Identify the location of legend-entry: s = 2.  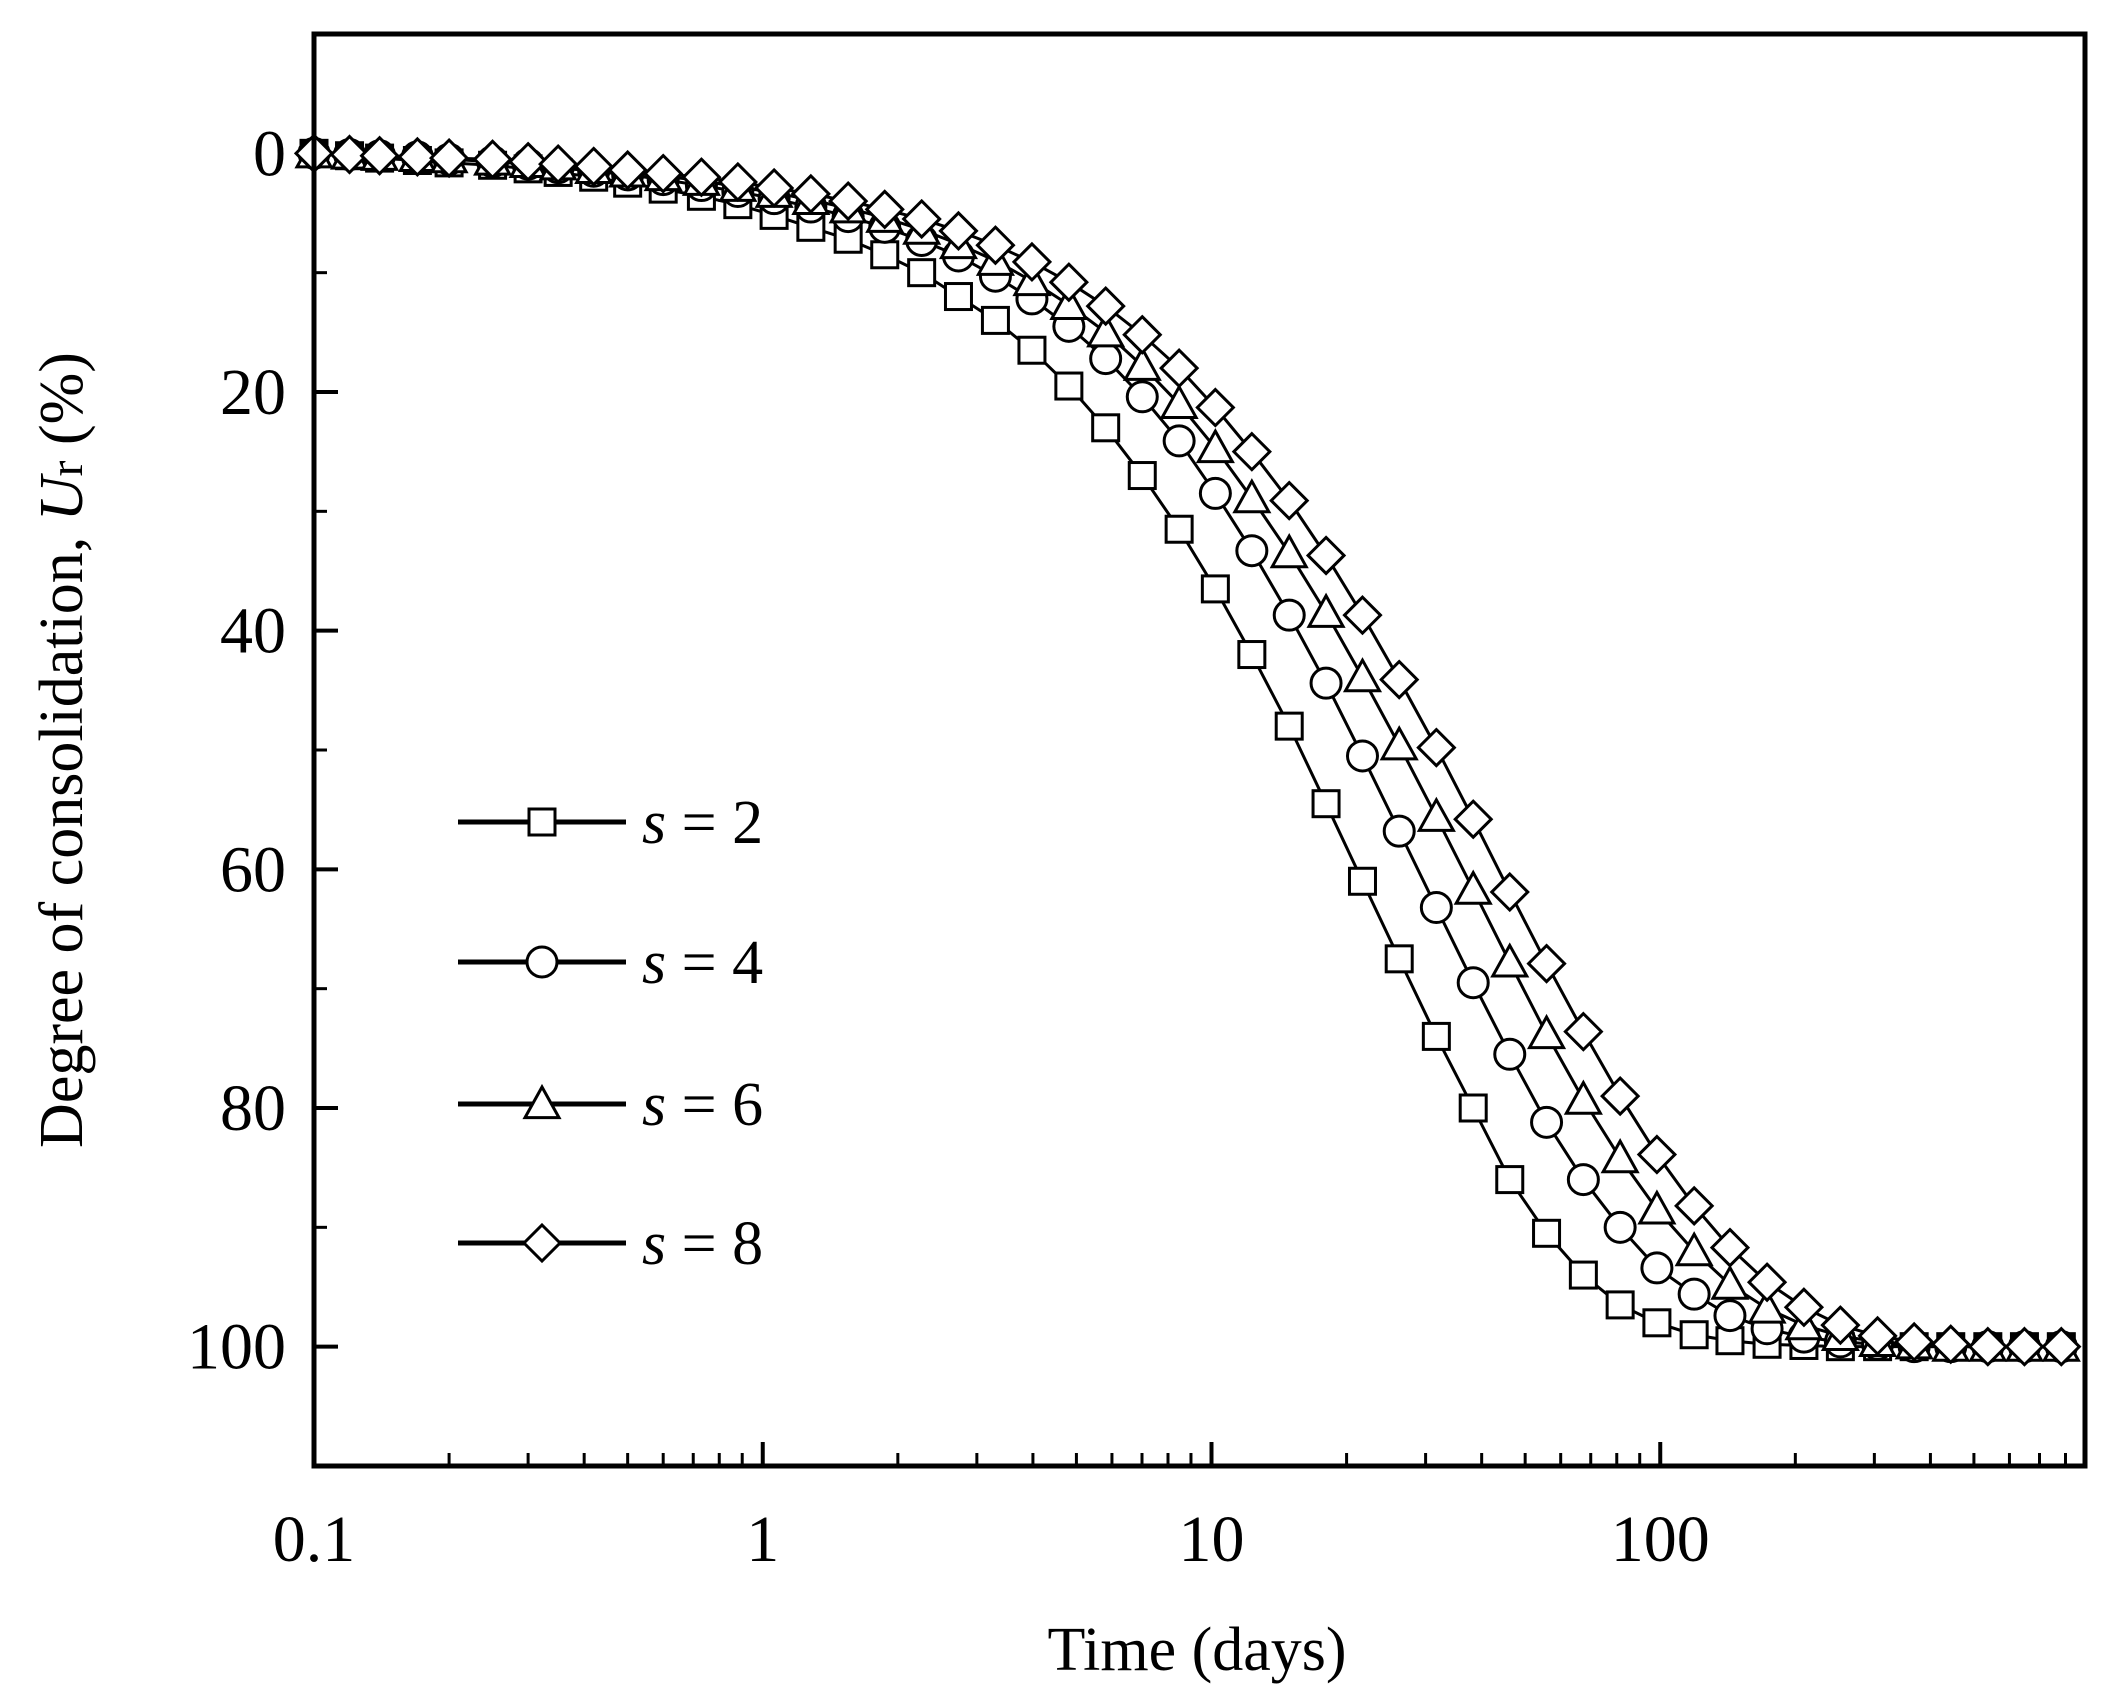
(610, 823).